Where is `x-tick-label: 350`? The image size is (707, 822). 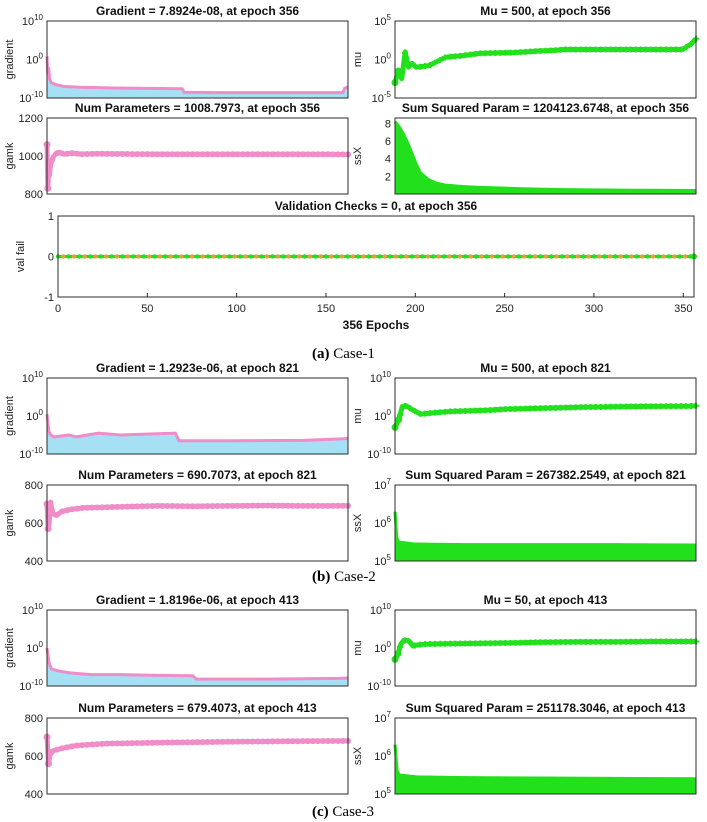 x-tick-label: 350 is located at coordinates (683, 309).